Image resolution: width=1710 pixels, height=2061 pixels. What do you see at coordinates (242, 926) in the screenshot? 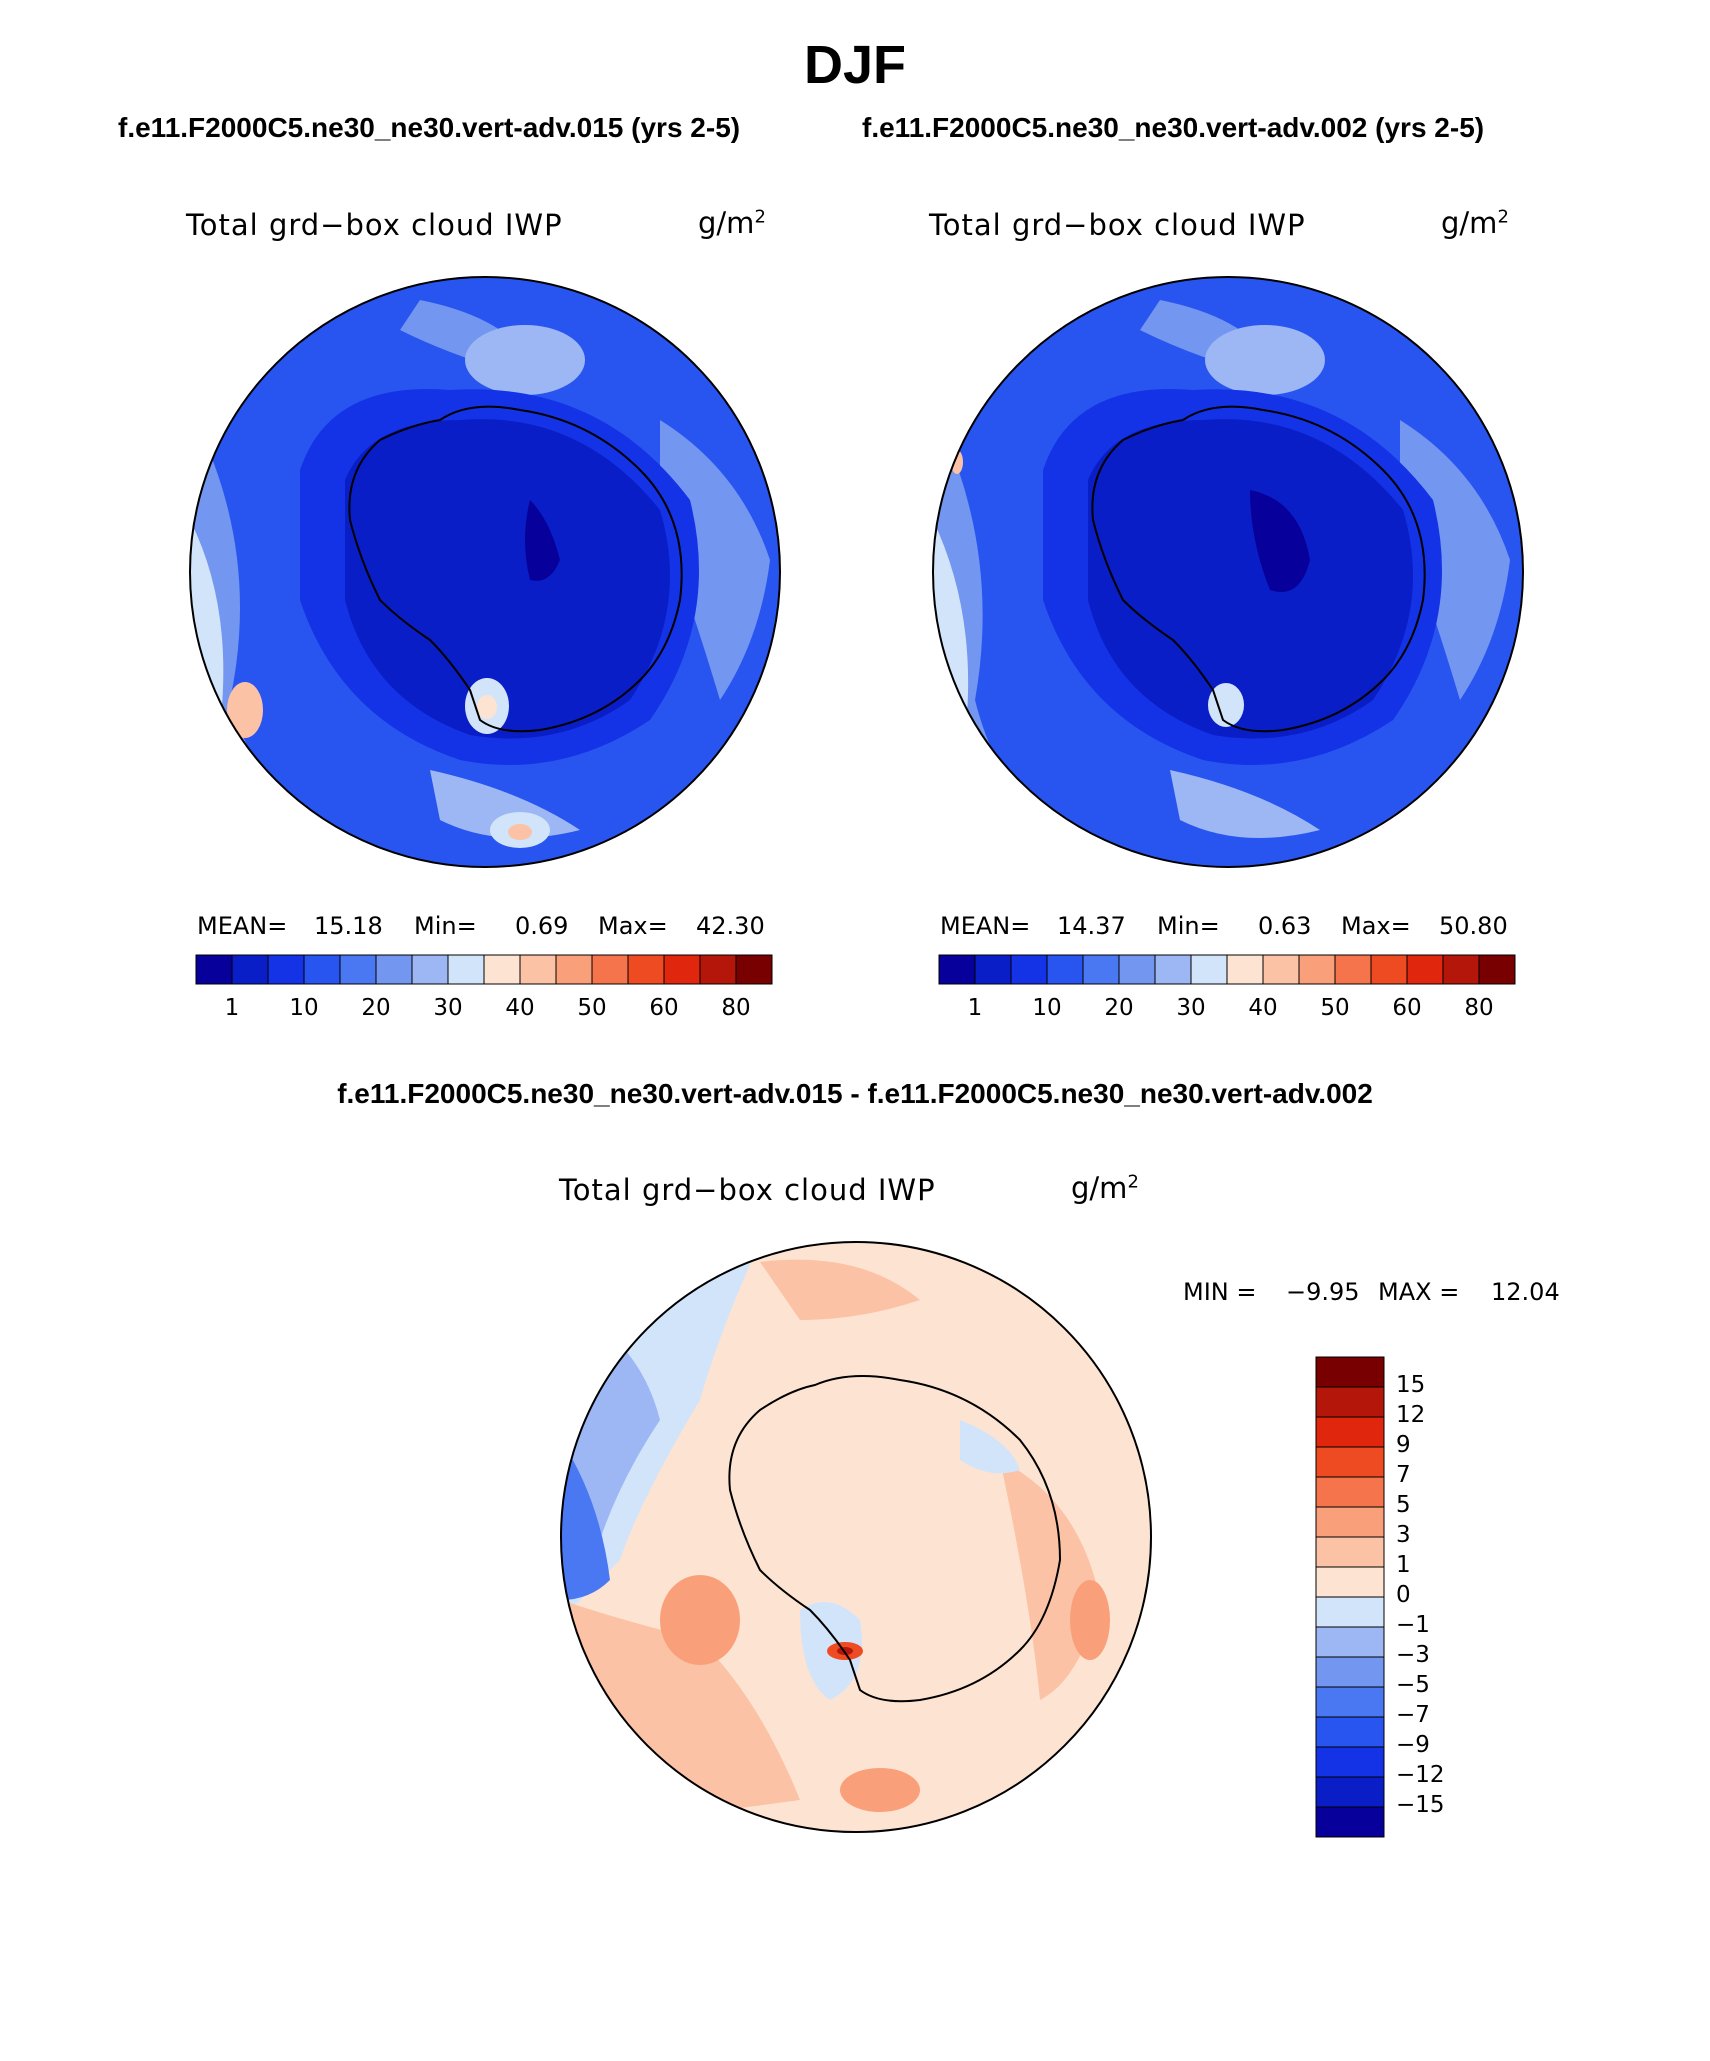
I see `left-mean-label: MEAN=` at bounding box center [242, 926].